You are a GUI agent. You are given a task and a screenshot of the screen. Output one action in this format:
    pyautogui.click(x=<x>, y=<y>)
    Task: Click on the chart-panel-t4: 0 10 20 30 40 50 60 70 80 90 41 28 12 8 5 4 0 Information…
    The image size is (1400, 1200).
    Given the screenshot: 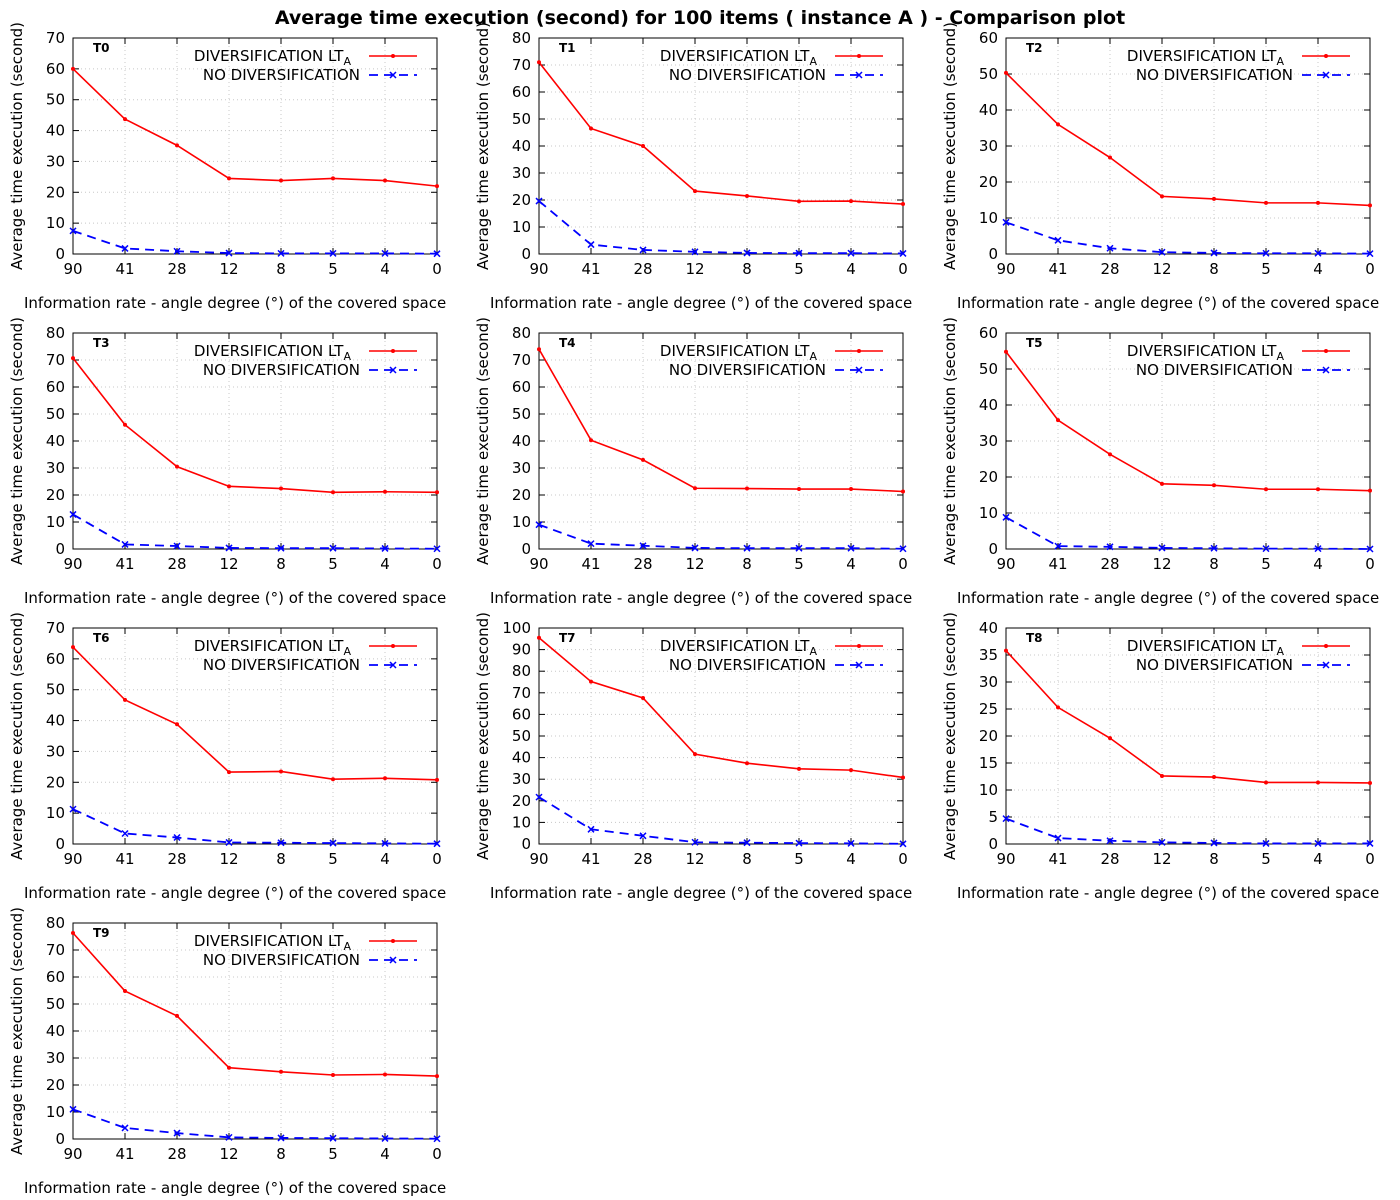 What is the action you would take?
    pyautogui.click(x=699, y=451)
    